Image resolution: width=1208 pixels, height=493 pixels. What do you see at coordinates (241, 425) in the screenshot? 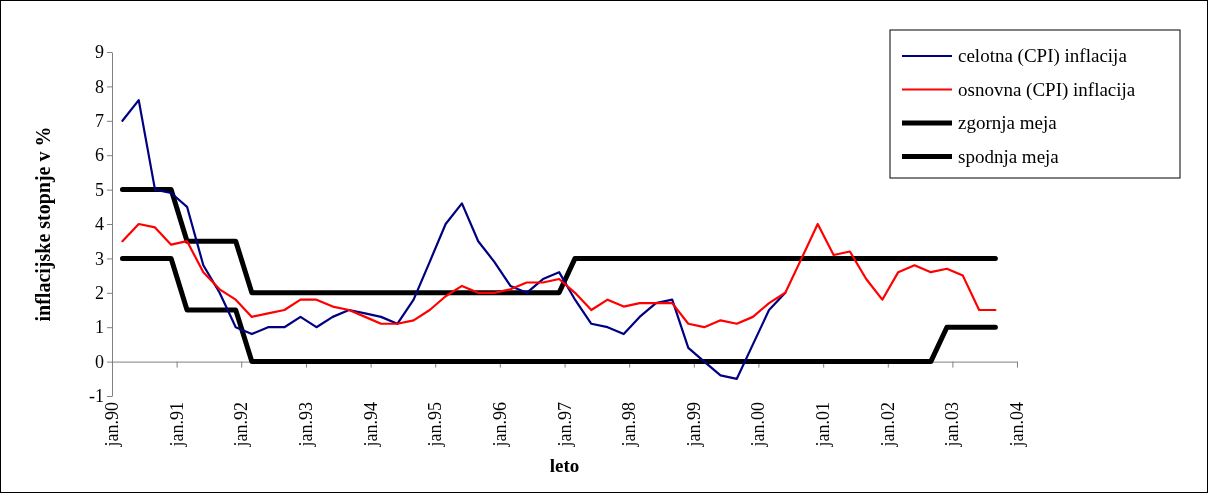
I see `x-tick-label: jan.92` at bounding box center [241, 425].